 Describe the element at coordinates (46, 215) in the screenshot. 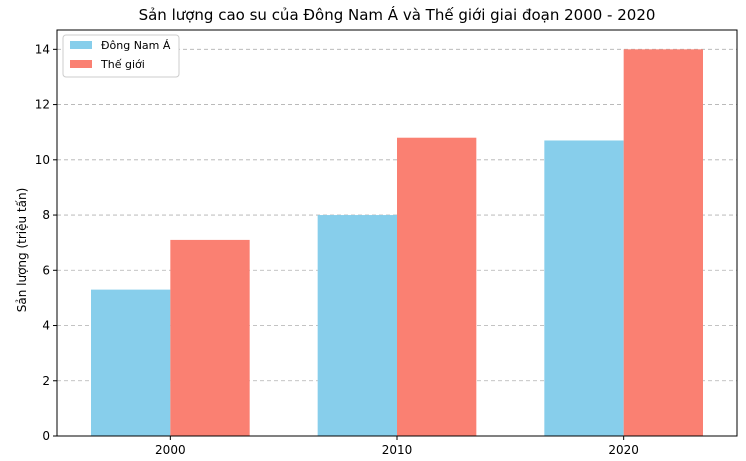

I see `y-tick-label: 8` at that location.